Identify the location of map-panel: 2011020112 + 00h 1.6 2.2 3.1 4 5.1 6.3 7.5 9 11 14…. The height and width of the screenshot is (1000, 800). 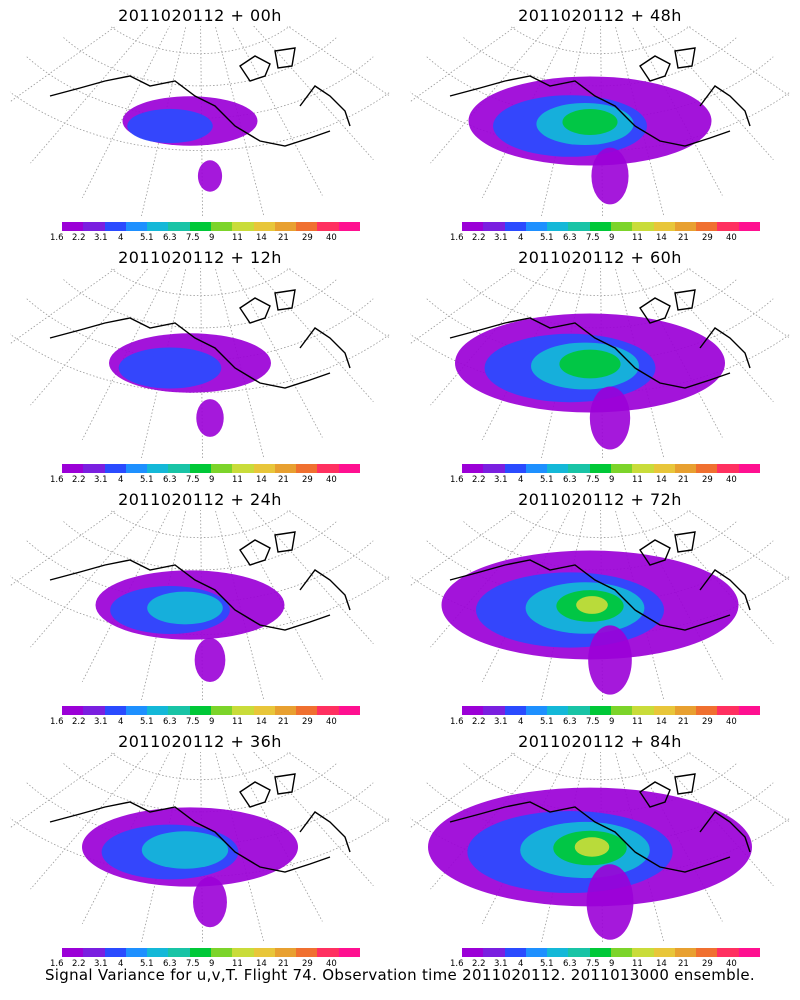
(200, 122).